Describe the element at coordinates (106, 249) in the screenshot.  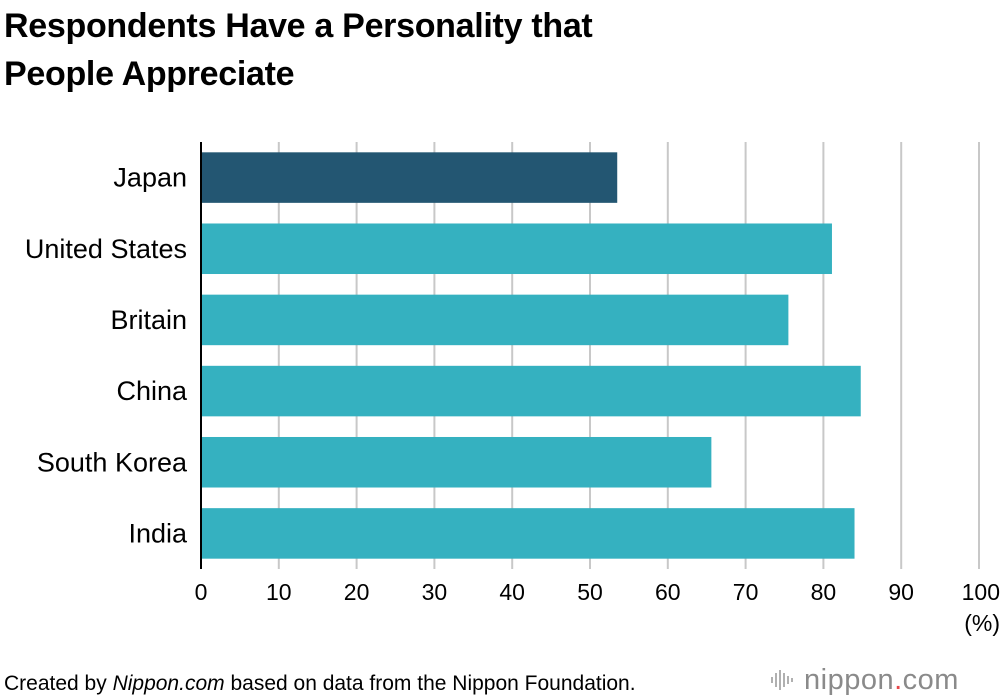
I see `category-label-united-states: United States` at that location.